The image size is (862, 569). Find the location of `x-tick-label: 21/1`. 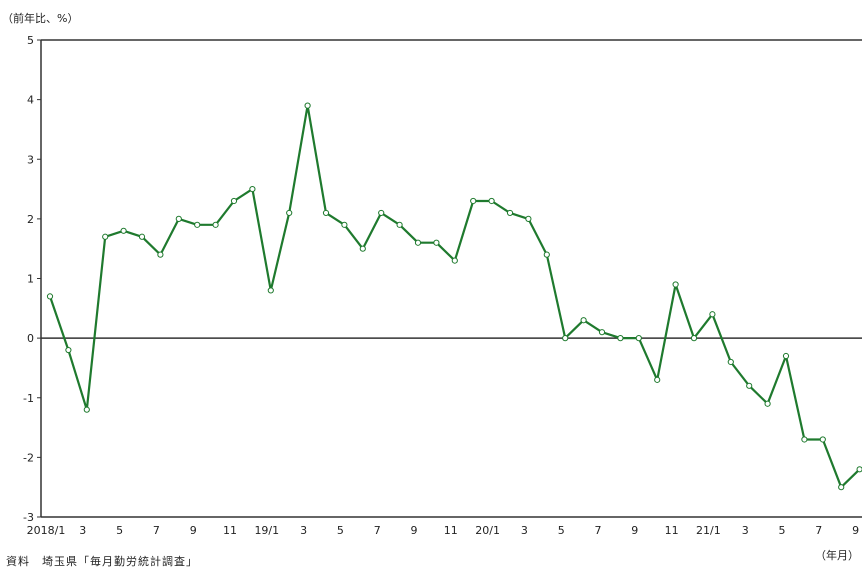

x-tick-label: 21/1 is located at coordinates (708, 530).